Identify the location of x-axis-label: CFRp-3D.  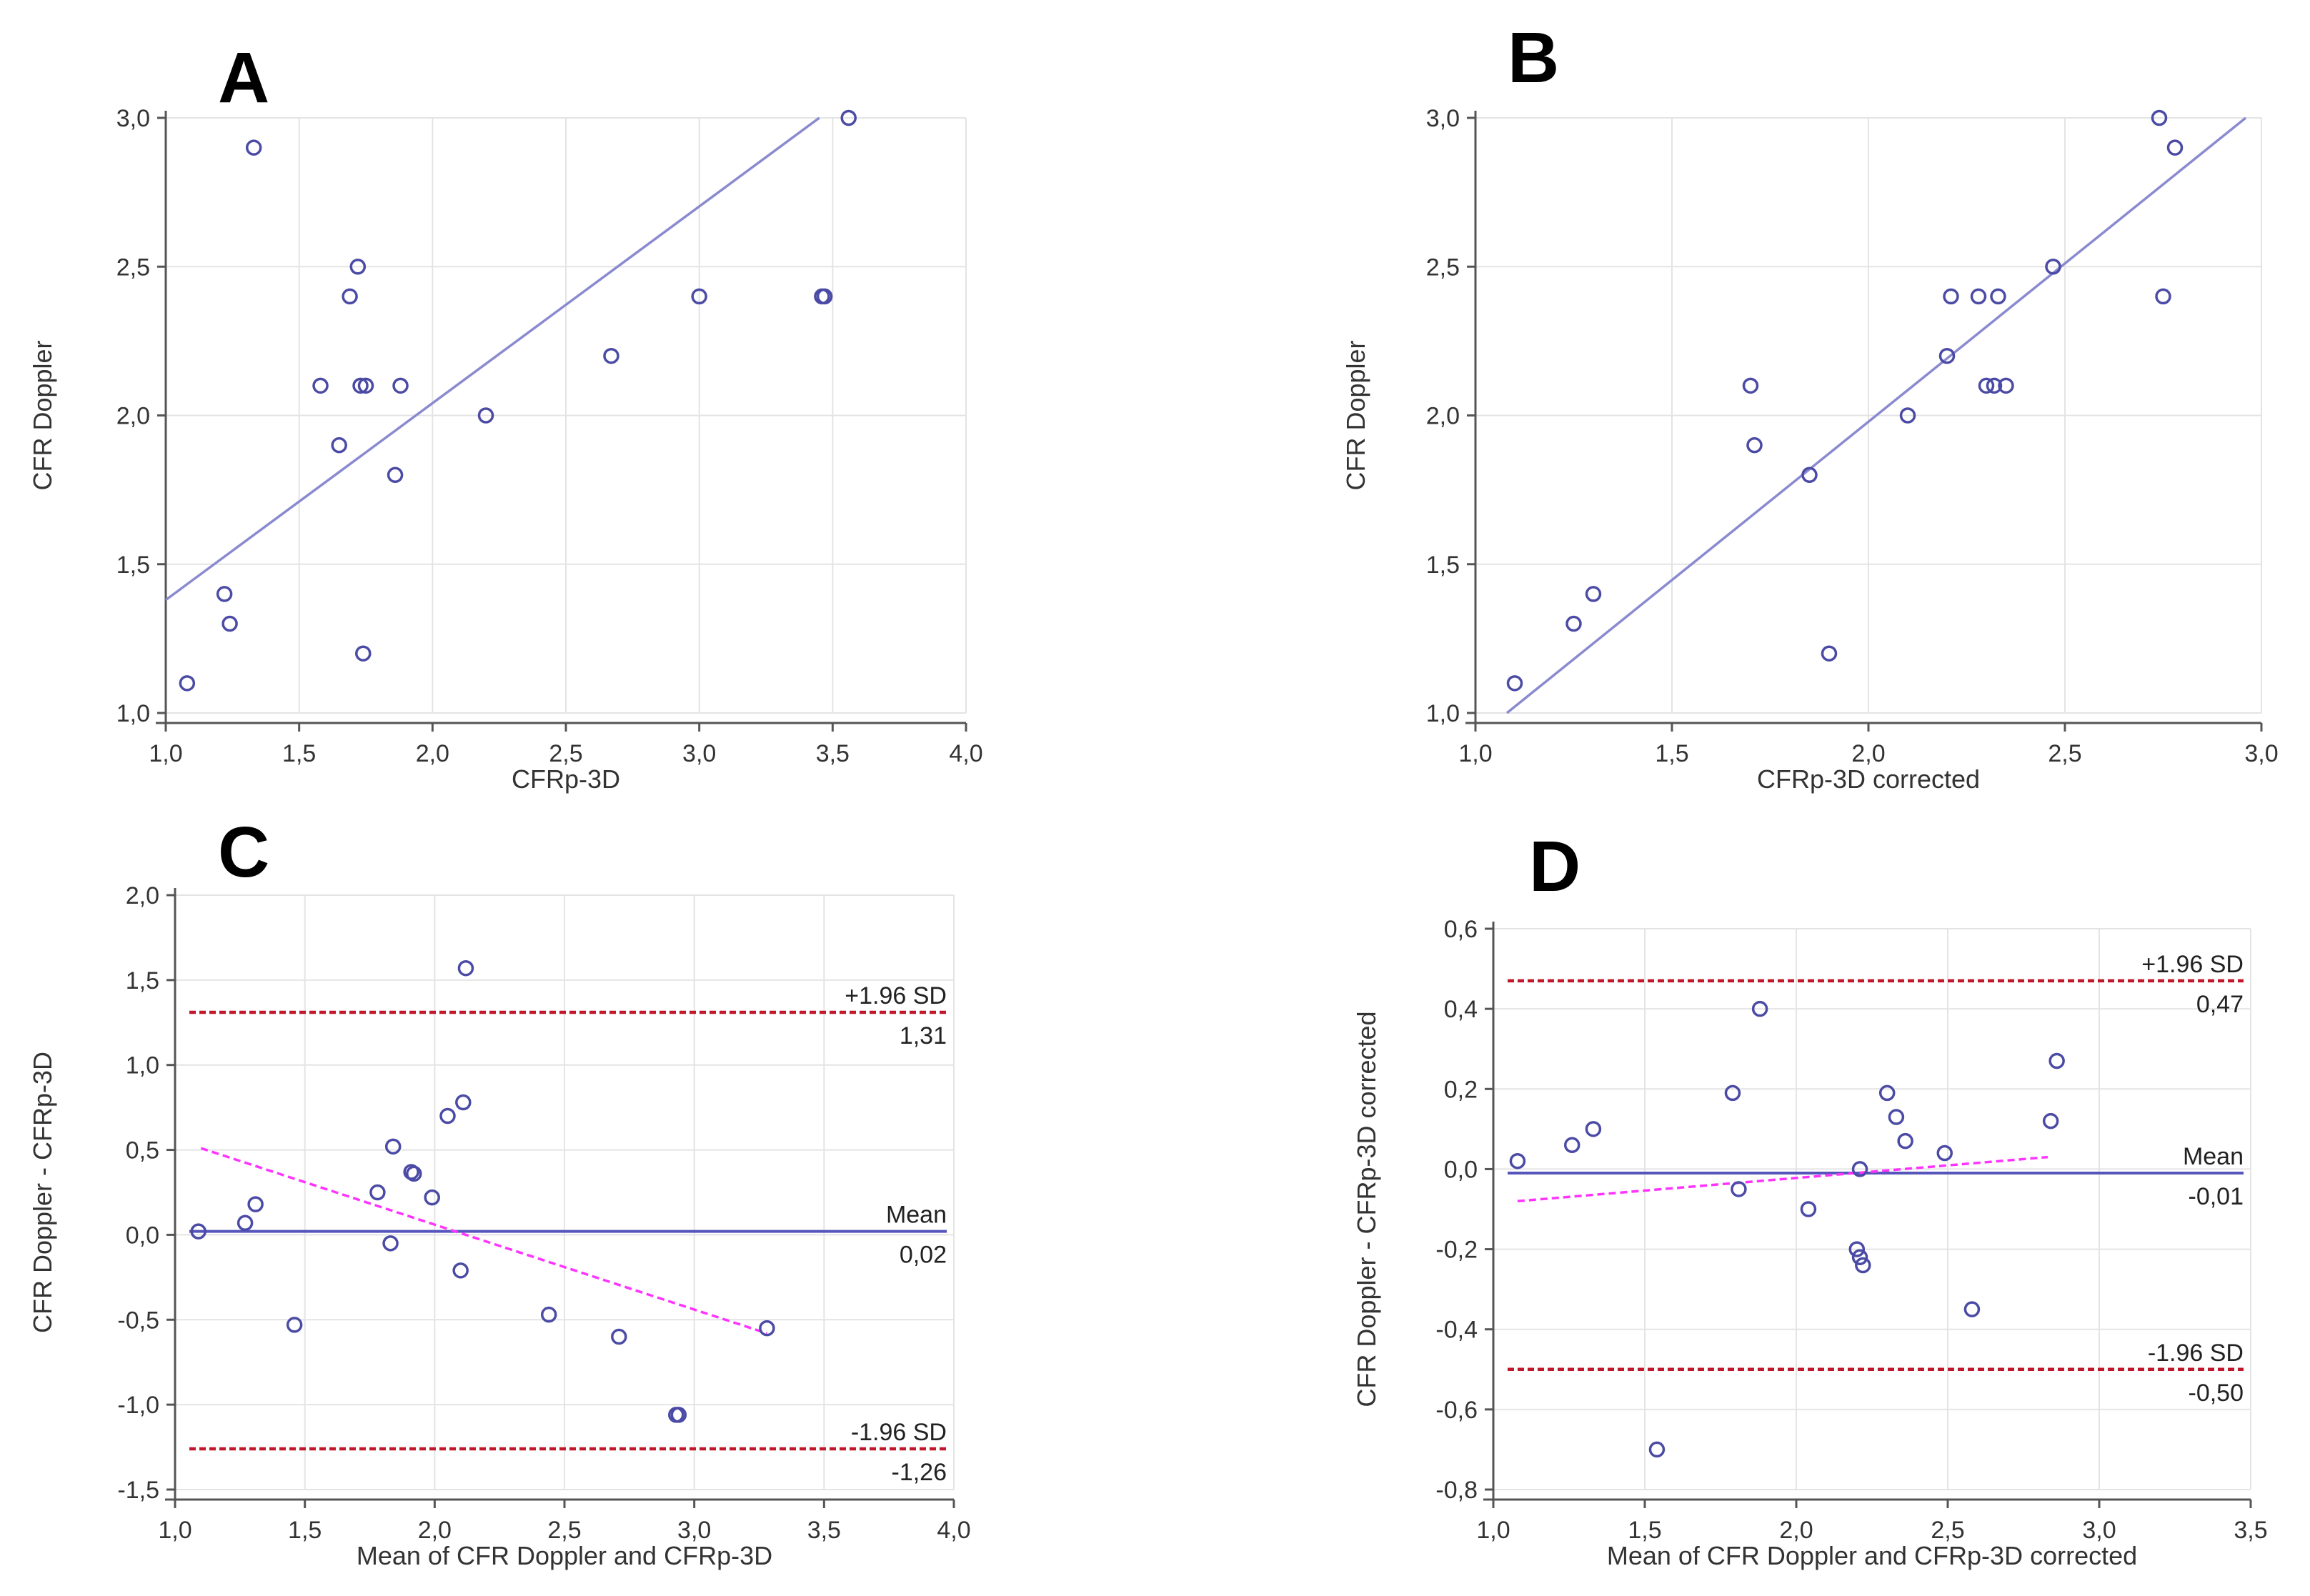
(566, 779).